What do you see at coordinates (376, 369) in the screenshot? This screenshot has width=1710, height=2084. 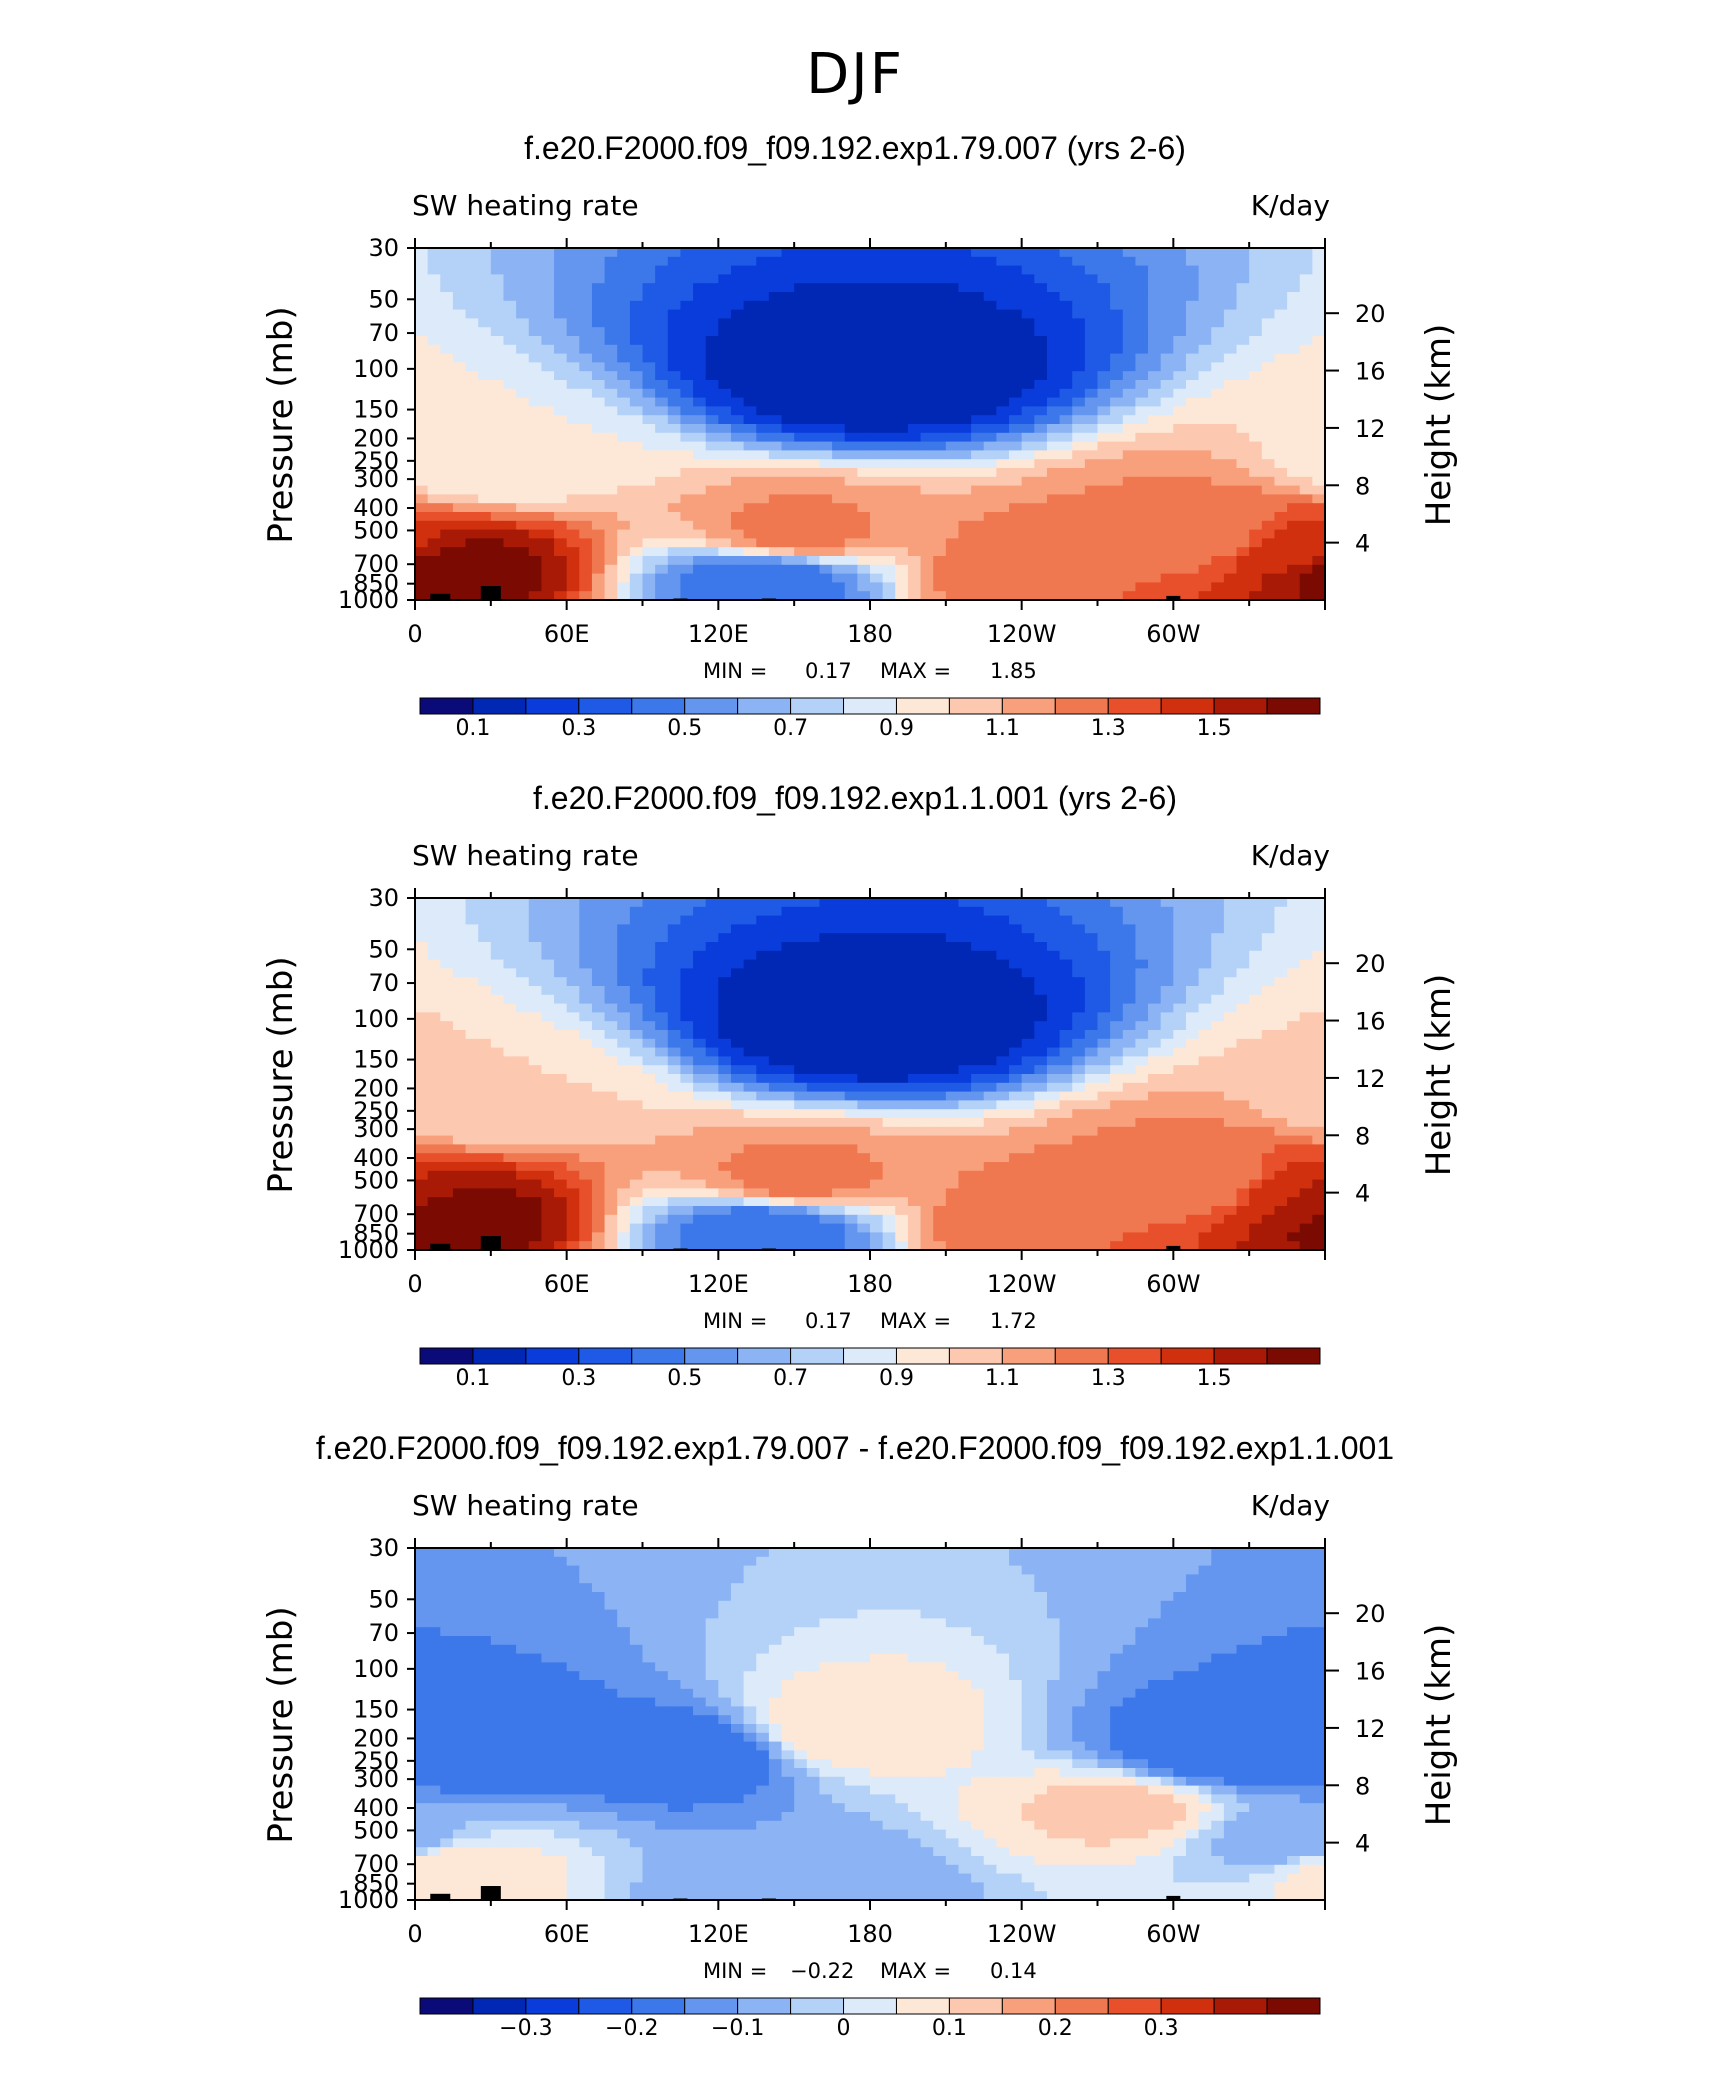 I see `y-tick-label: 100` at bounding box center [376, 369].